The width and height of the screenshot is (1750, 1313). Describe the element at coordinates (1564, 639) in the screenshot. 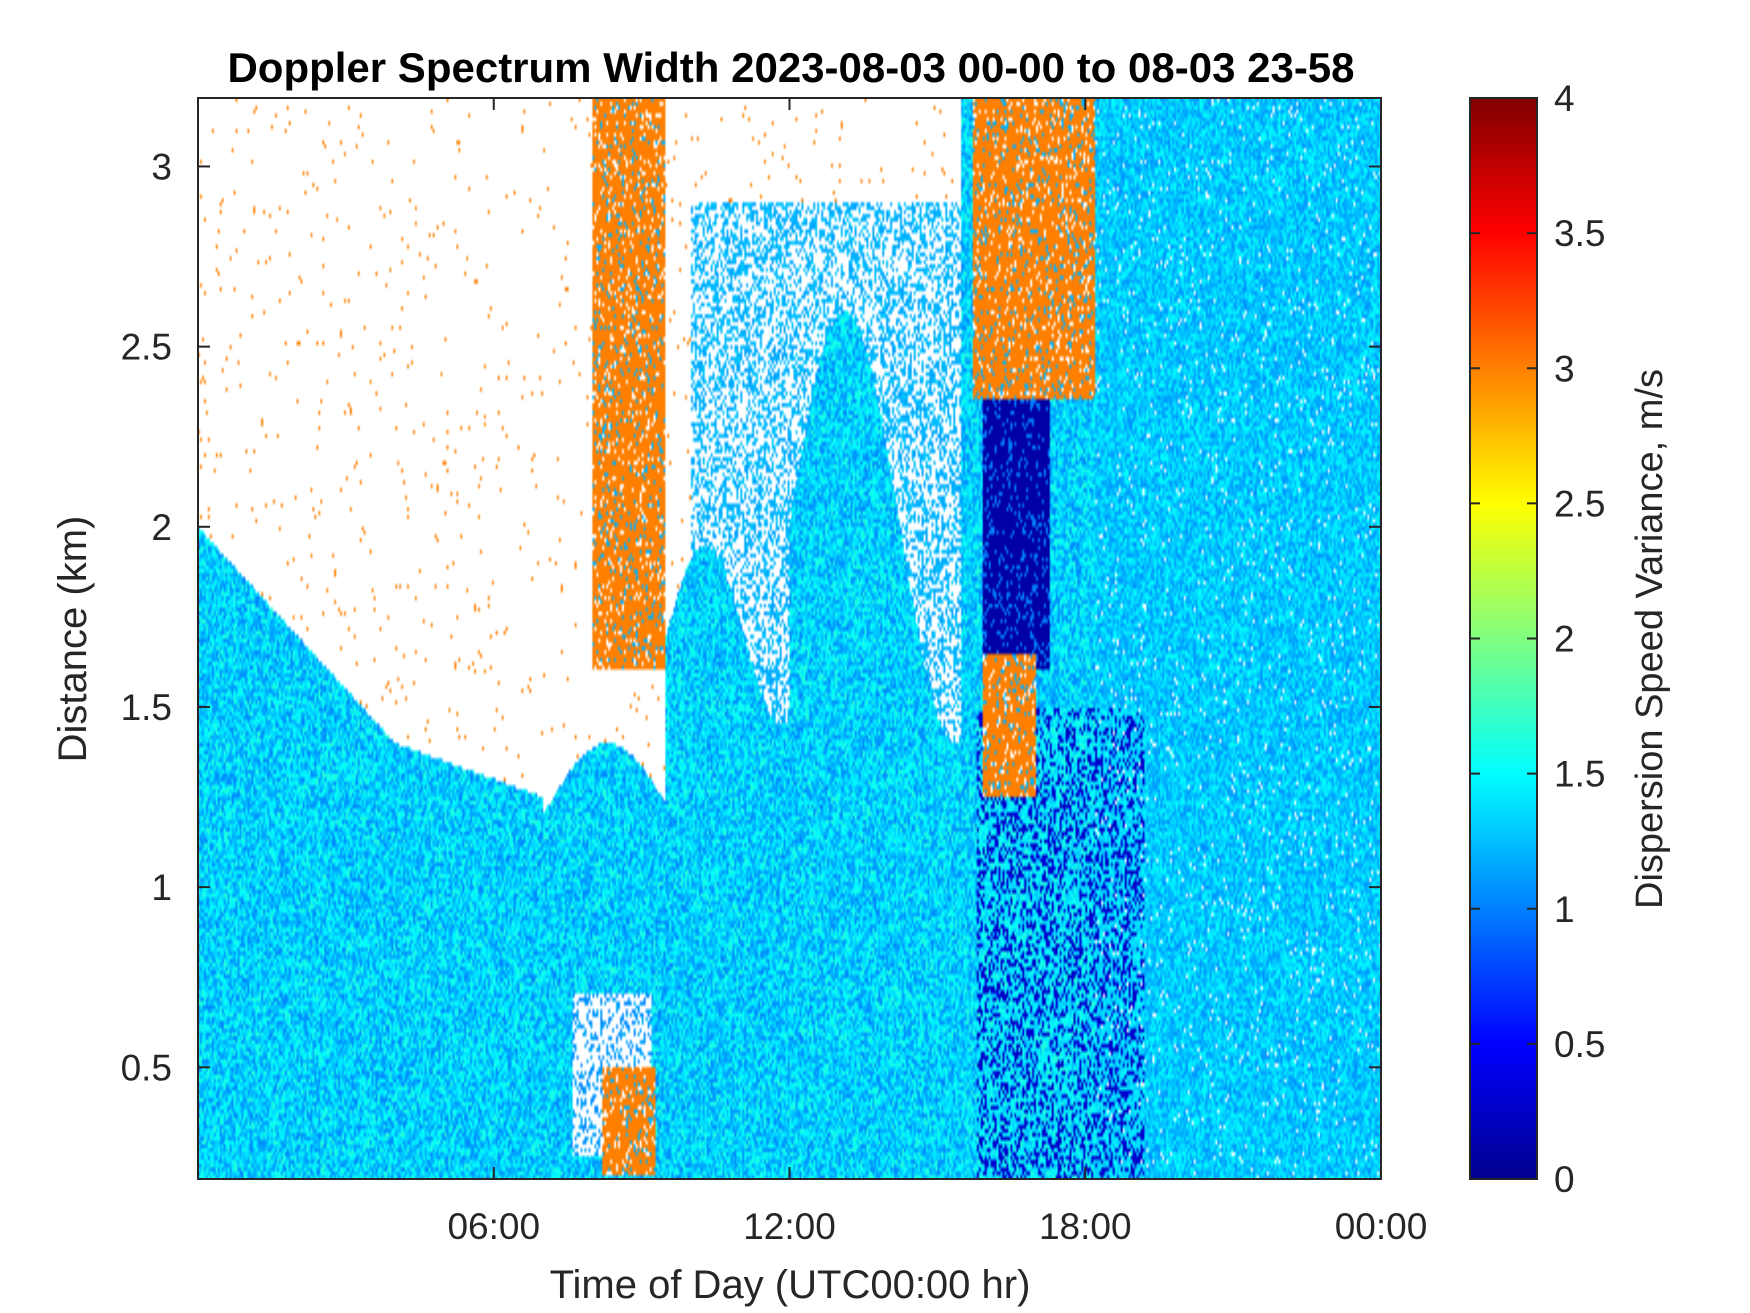

I see `colorbar-tick-label: 2` at that location.